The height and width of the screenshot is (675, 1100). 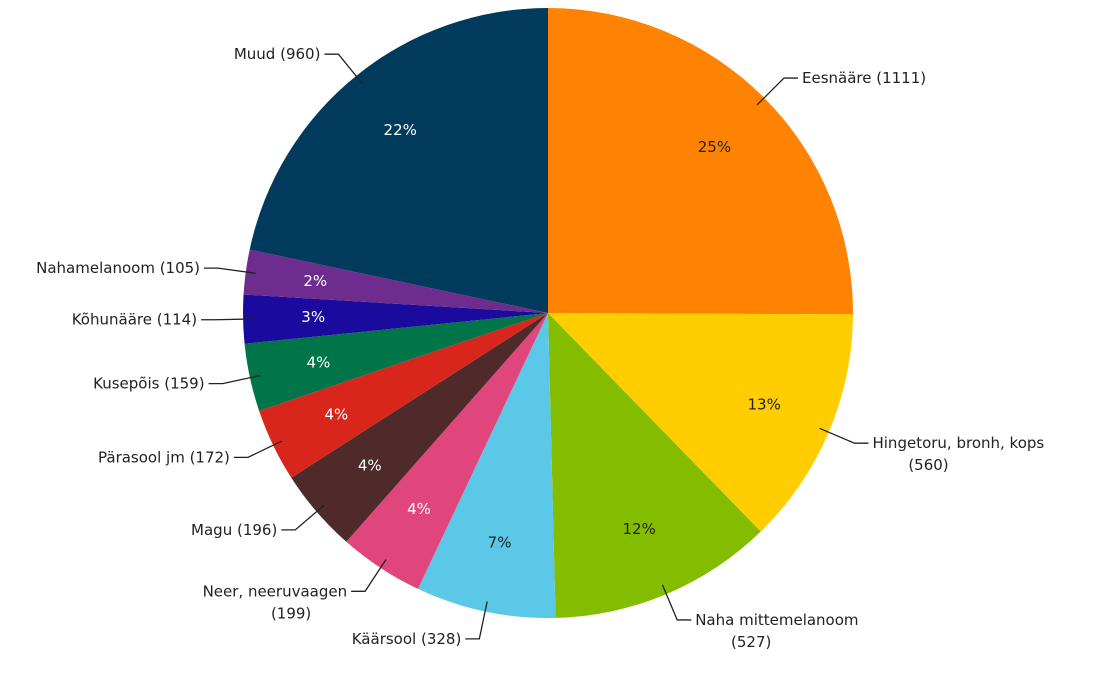 What do you see at coordinates (763, 404) in the screenshot?
I see `percent-label: 13%` at bounding box center [763, 404].